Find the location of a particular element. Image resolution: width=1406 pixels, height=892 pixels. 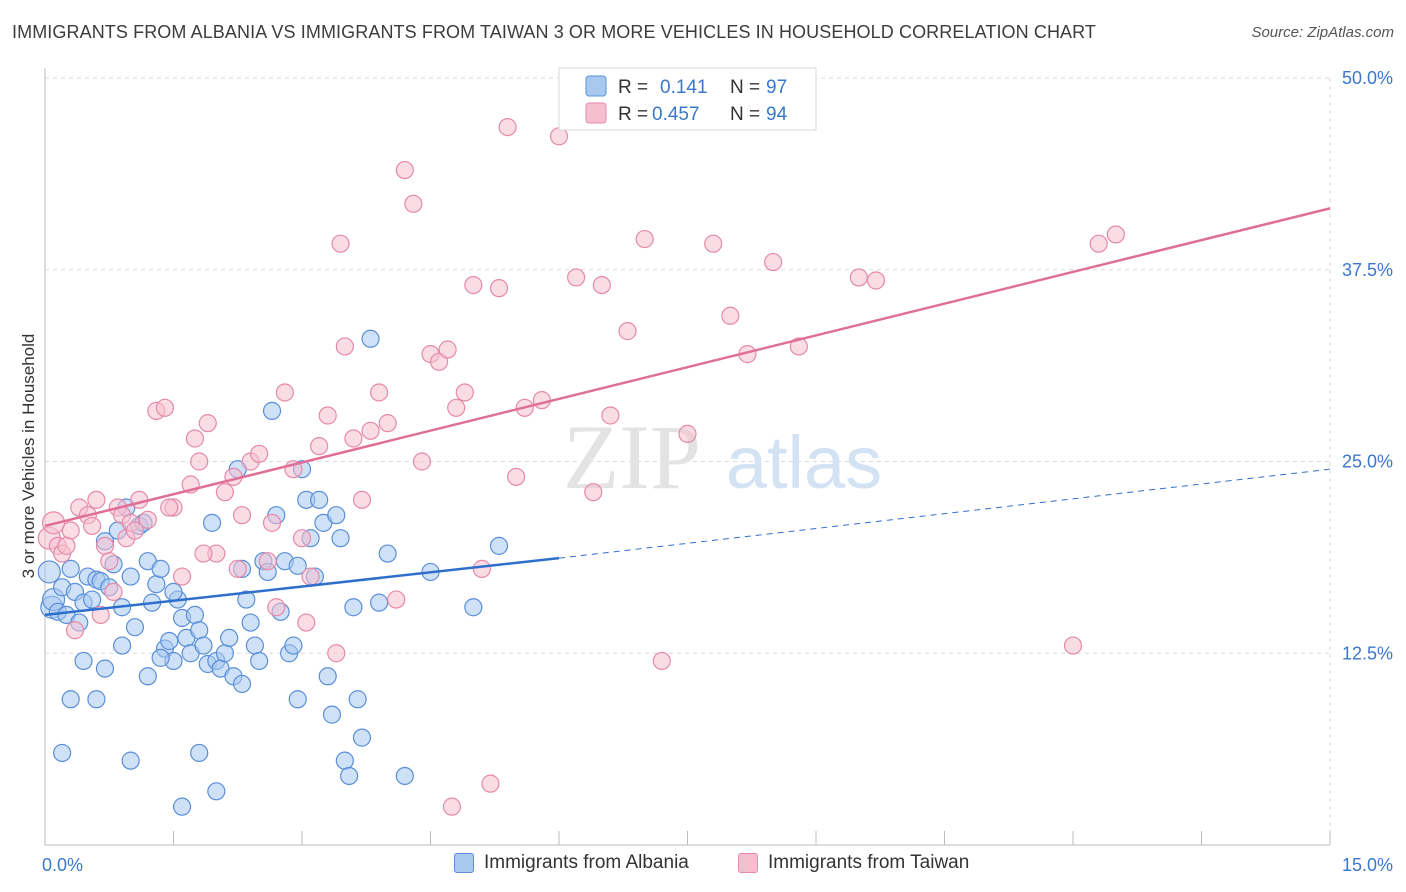

source-label: Source: ZipAtlas.com is located at coordinates (1322, 32).